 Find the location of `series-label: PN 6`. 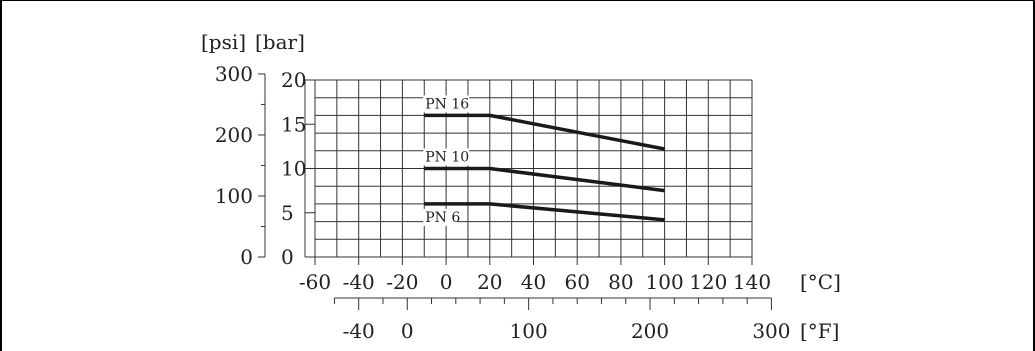

series-label: PN 6 is located at coordinates (442, 218).